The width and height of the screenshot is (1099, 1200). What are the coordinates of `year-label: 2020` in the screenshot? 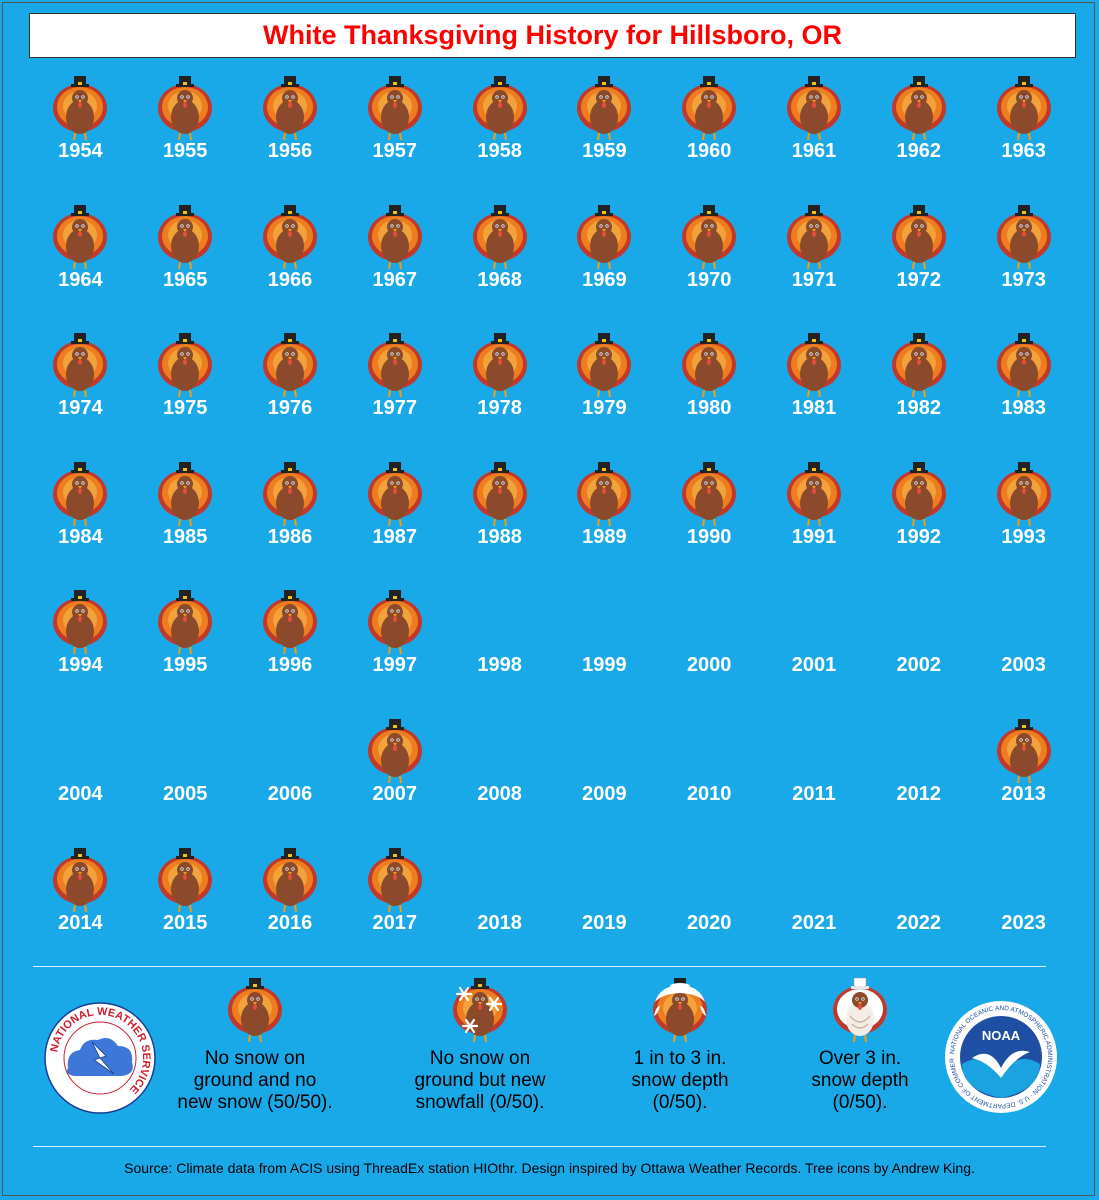 It's located at (709, 922).